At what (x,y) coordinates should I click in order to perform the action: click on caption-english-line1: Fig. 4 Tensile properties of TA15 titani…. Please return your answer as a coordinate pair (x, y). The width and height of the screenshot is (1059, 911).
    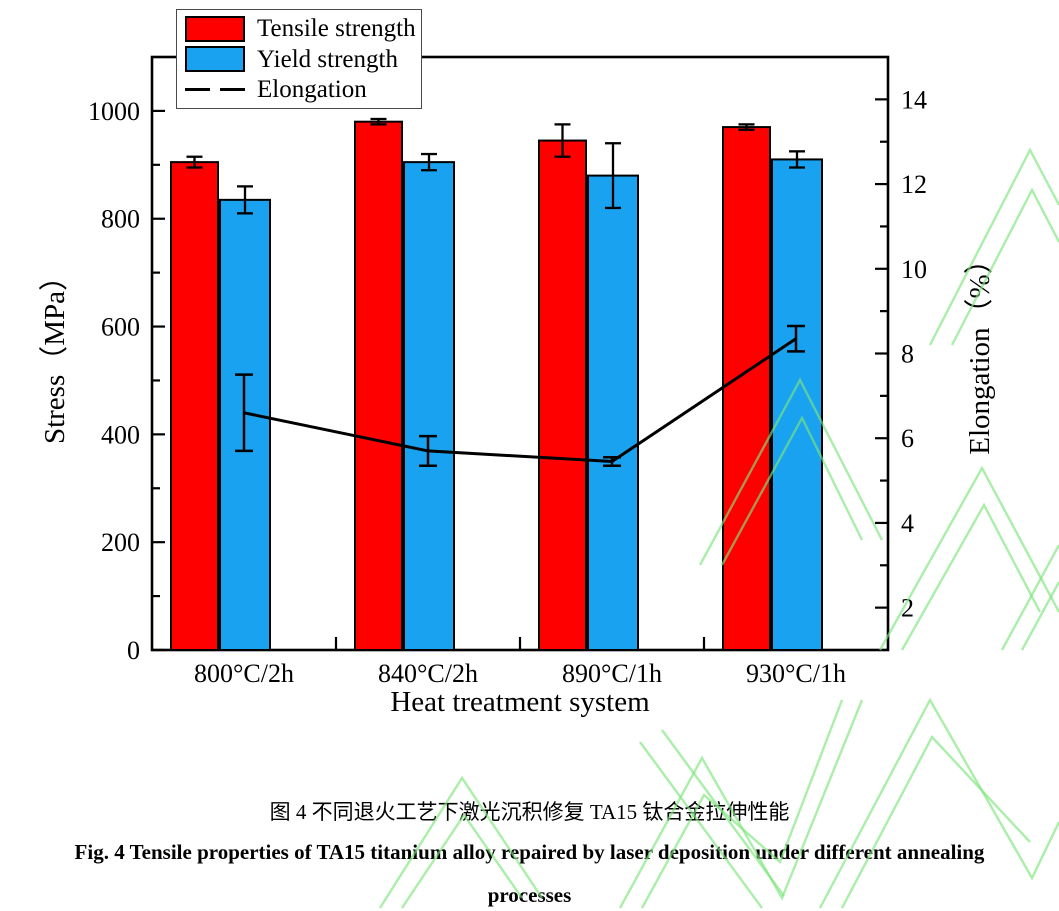
    Looking at the image, I should click on (529, 852).